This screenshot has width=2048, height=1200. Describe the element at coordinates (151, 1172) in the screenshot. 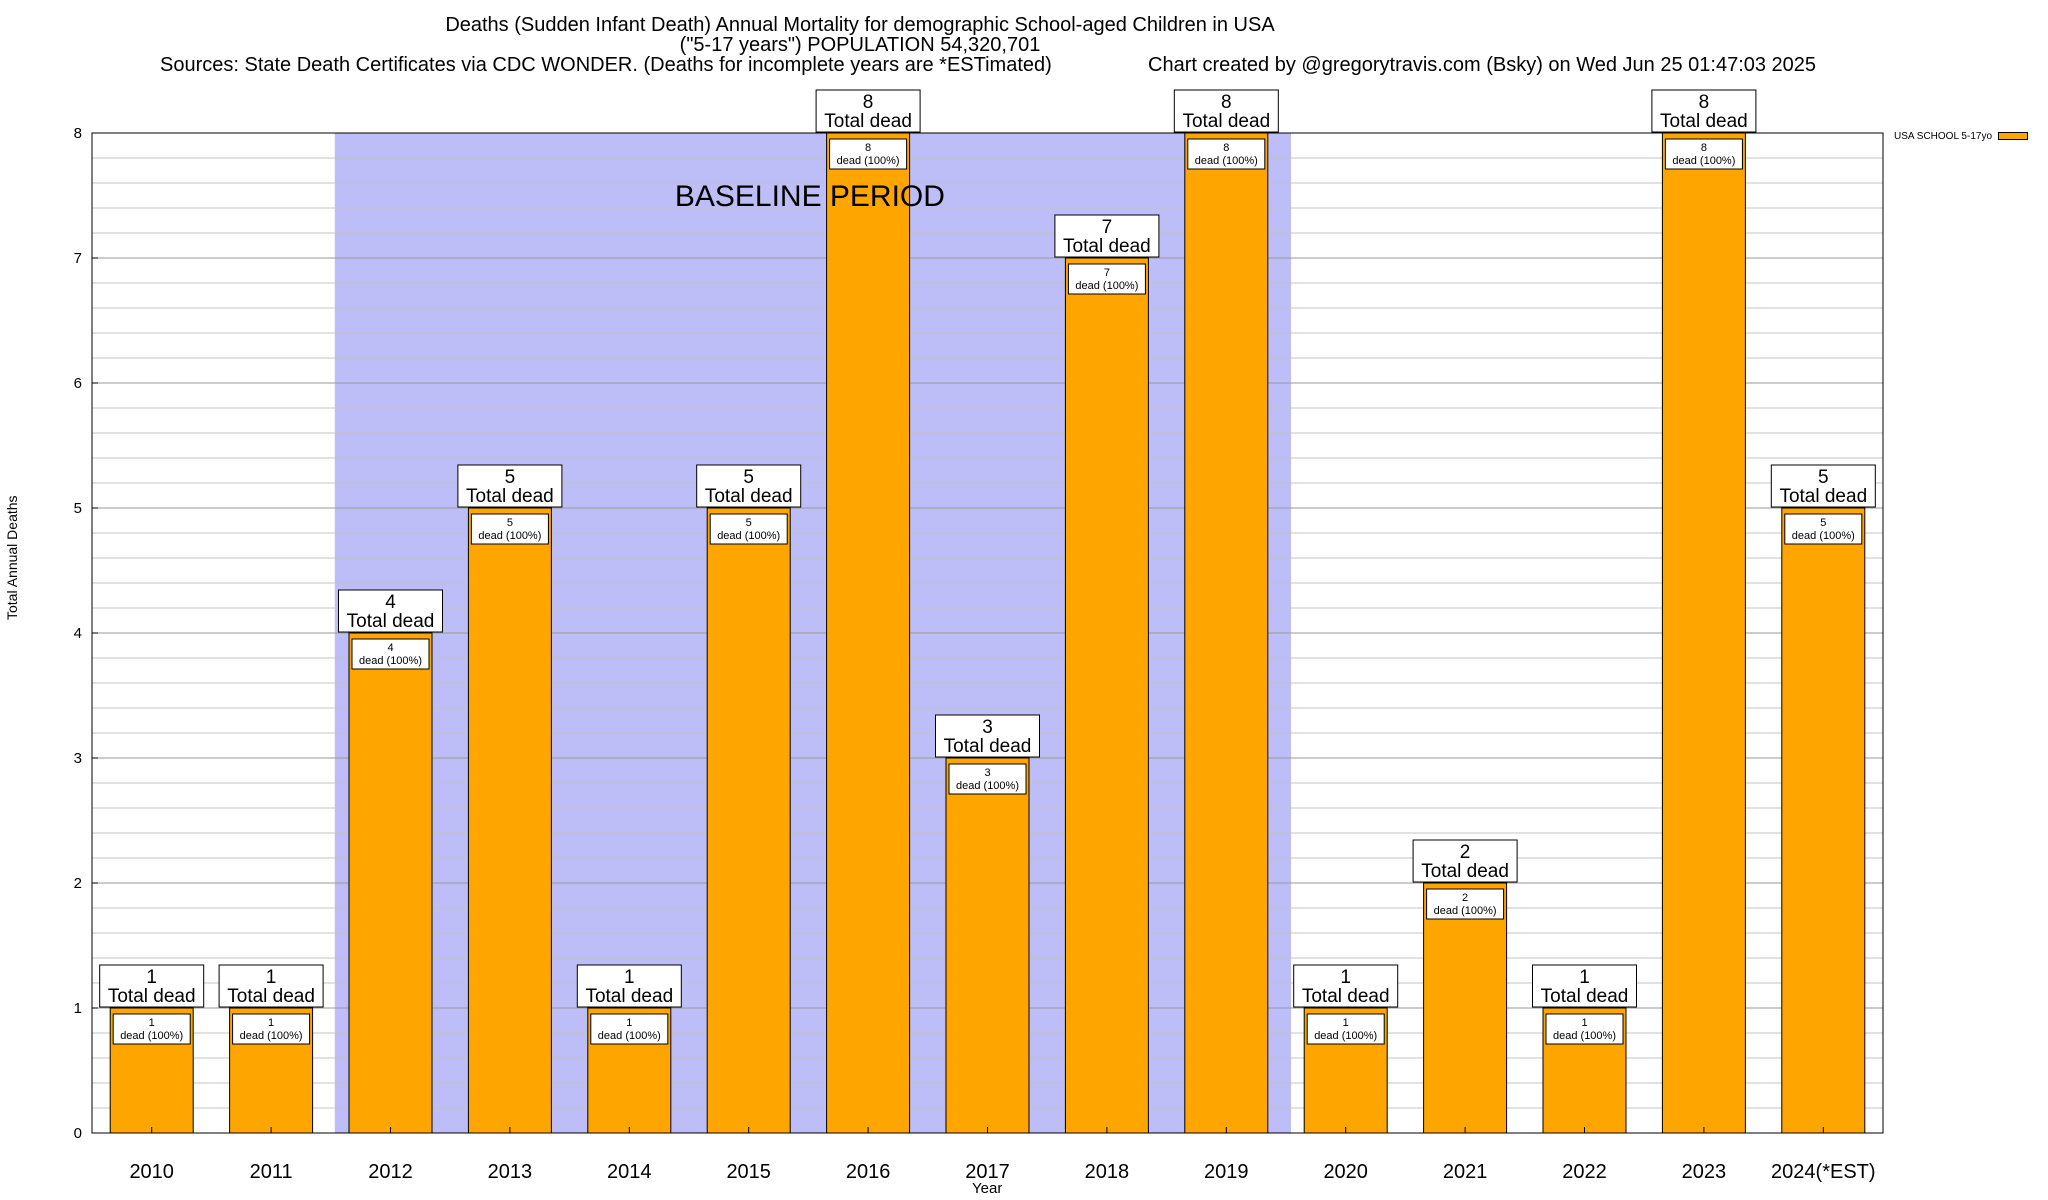

I see `x-tick-label: 2010` at that location.